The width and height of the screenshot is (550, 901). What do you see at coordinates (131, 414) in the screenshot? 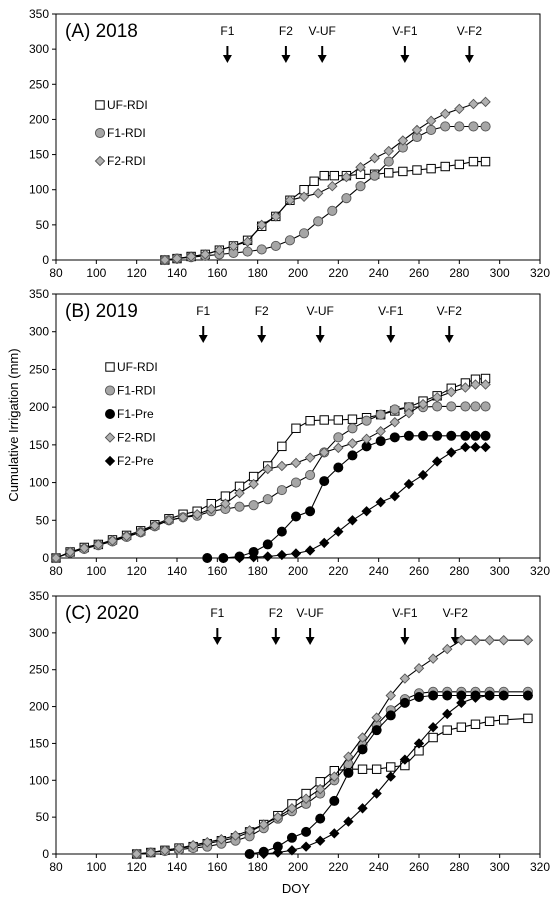
I see `legend: UF-RDI F1-RDI F1-Pre F2-RDI F2-Pre` at bounding box center [131, 414].